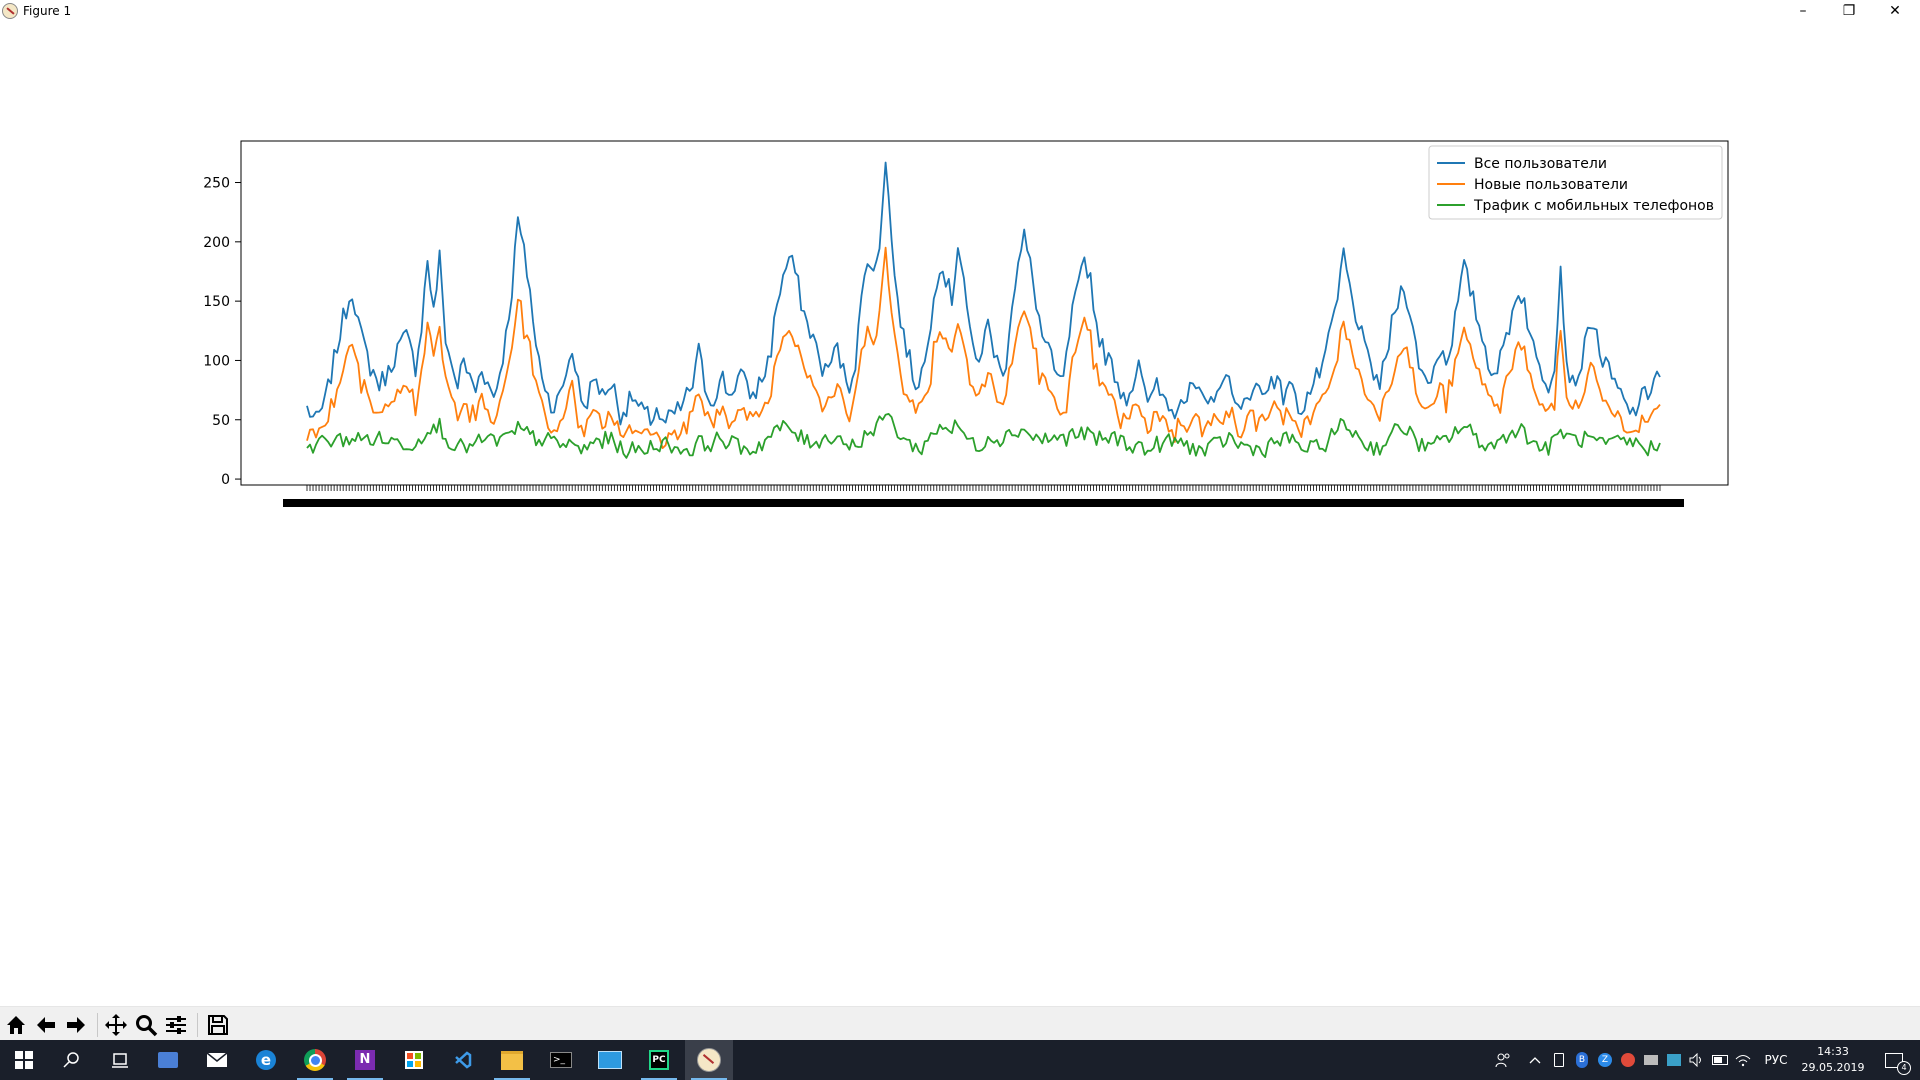 Image resolution: width=1920 pixels, height=1080 pixels. I want to click on photos-icon, so click(610, 1060).